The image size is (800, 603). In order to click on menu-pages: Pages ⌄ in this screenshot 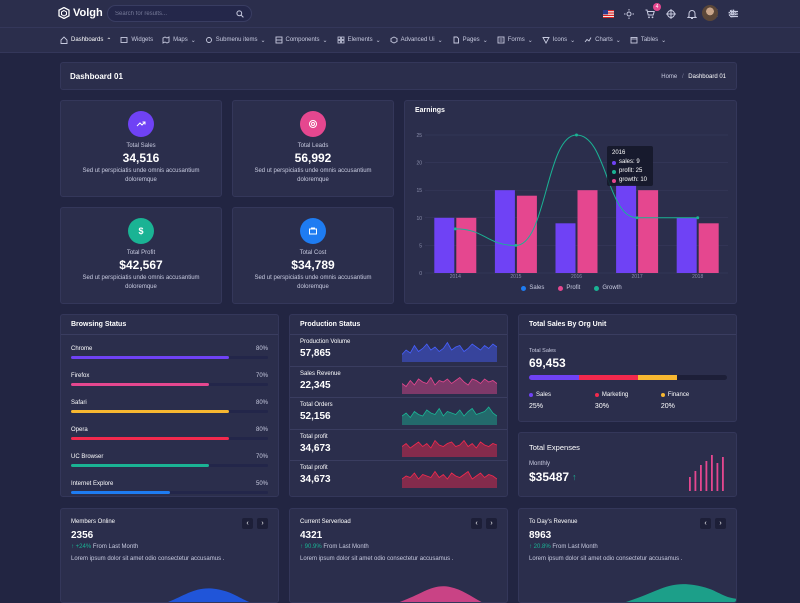, I will do `click(470, 40)`.